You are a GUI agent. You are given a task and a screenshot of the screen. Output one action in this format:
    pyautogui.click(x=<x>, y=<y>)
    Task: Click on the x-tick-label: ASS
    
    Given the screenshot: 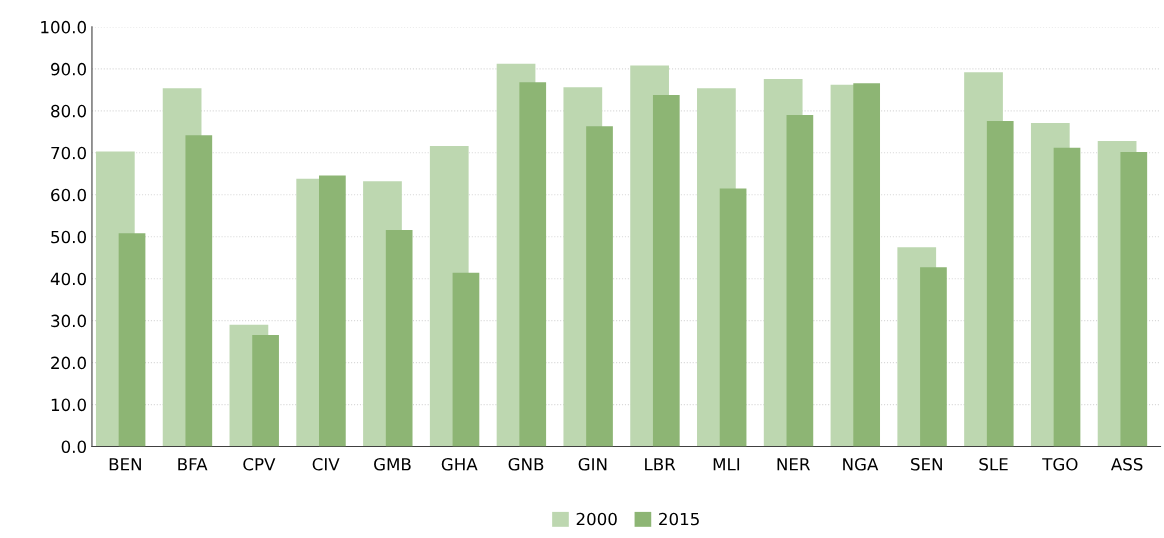 What is the action you would take?
    pyautogui.click(x=1126, y=464)
    